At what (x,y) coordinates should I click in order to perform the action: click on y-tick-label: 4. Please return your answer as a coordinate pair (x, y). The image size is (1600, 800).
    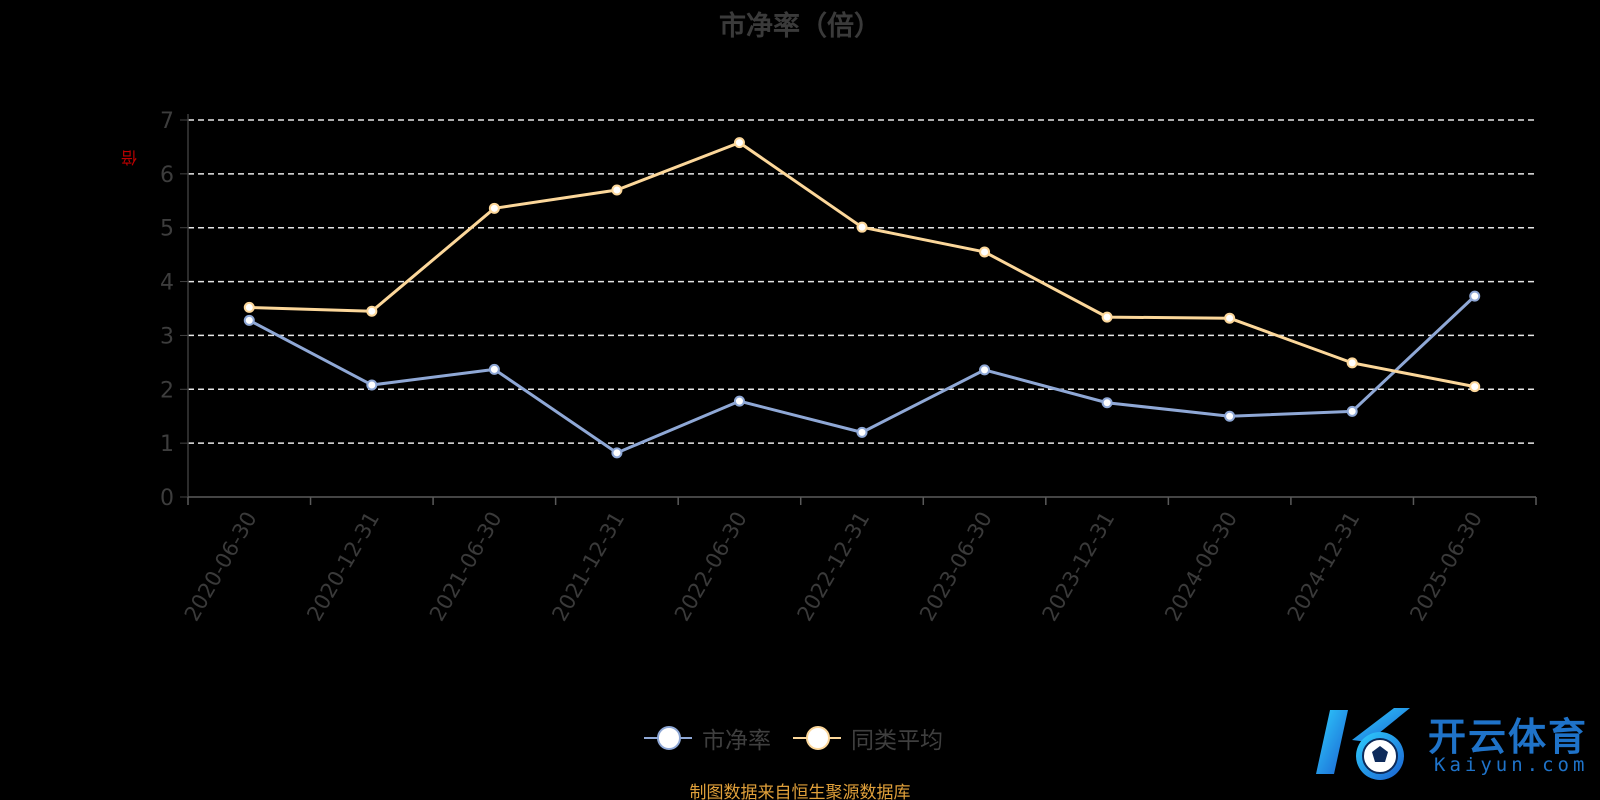
    Looking at the image, I should click on (167, 283).